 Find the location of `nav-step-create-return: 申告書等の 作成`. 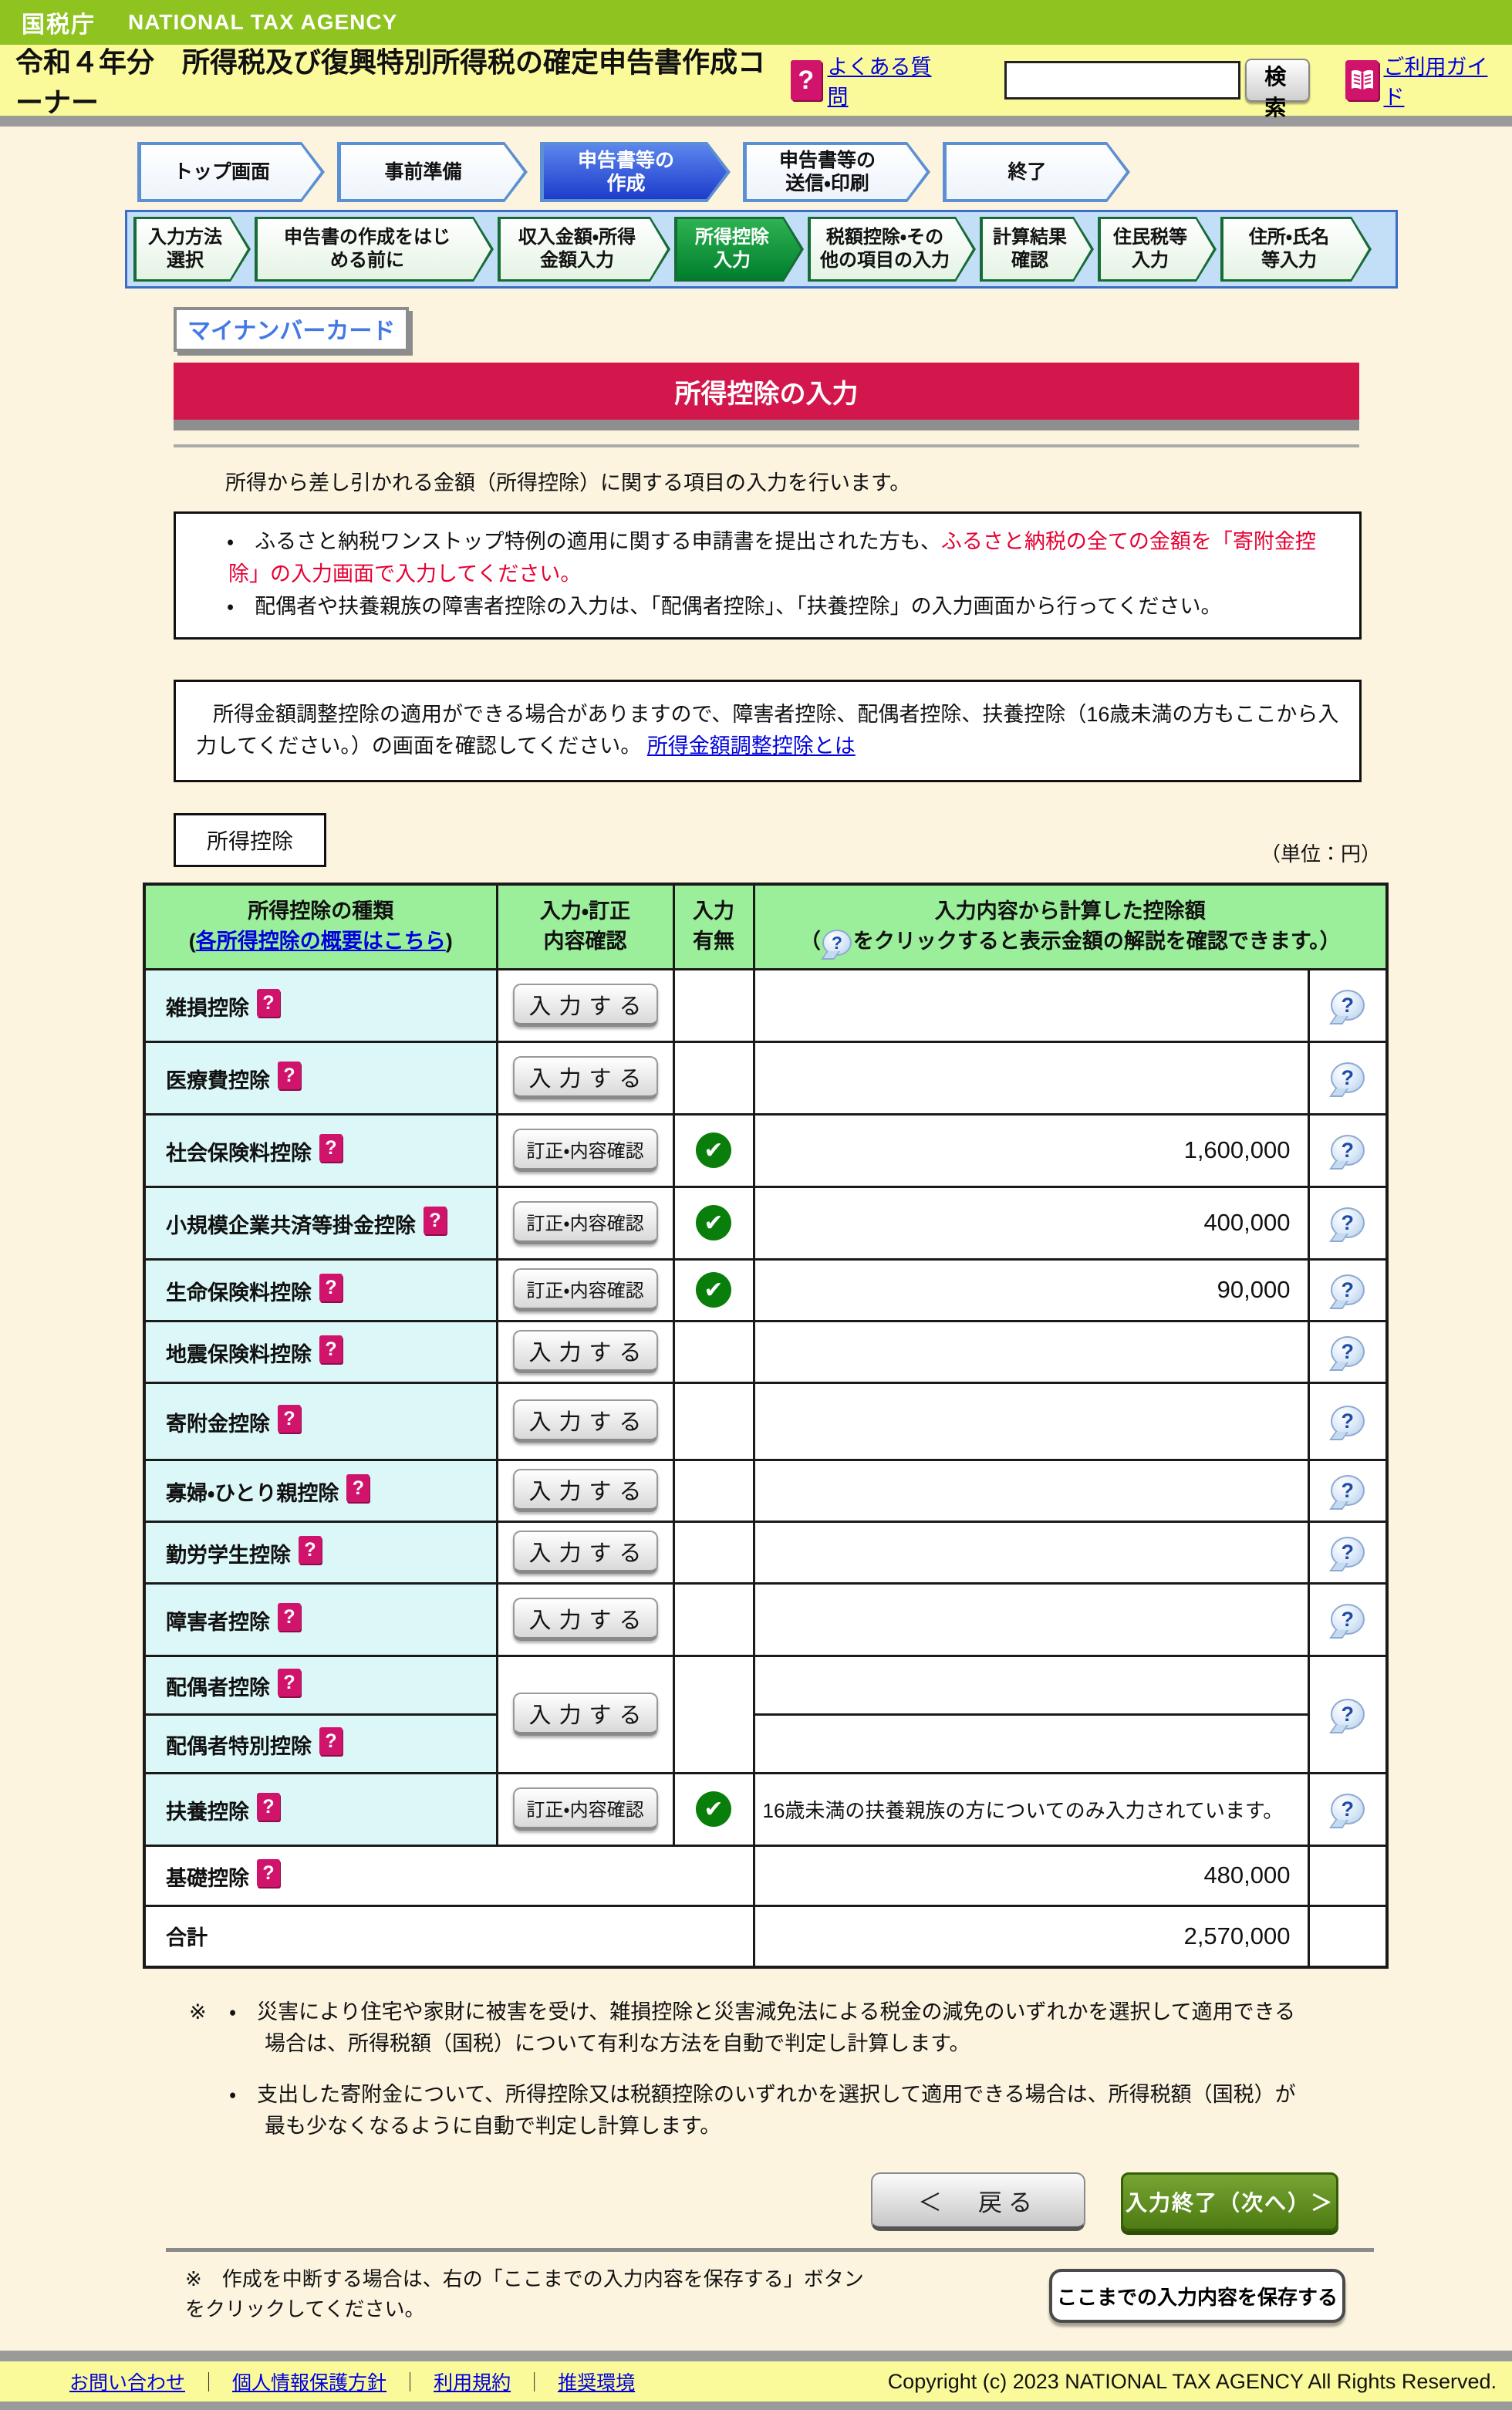

nav-step-create-return: 申告書等の 作成 is located at coordinates (635, 172).